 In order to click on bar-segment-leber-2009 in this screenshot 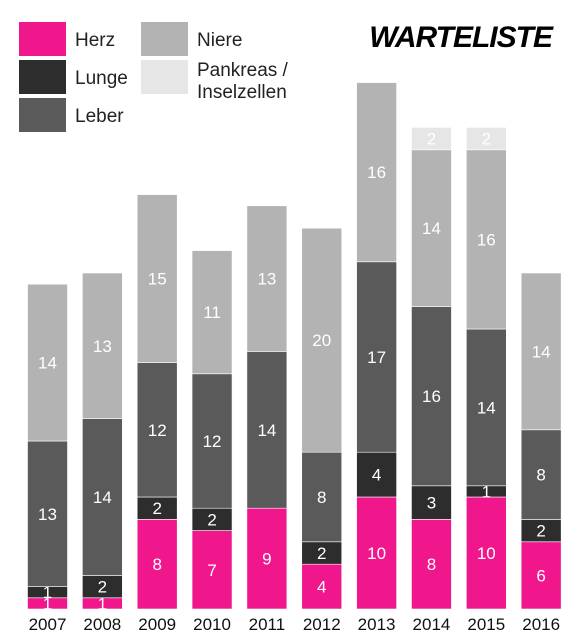, I will do `click(157, 430)`.